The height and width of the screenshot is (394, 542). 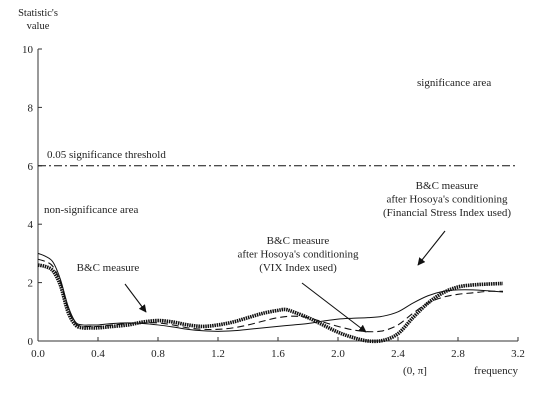 I want to click on annotation-1-line: B&C measure, so click(x=108, y=268).